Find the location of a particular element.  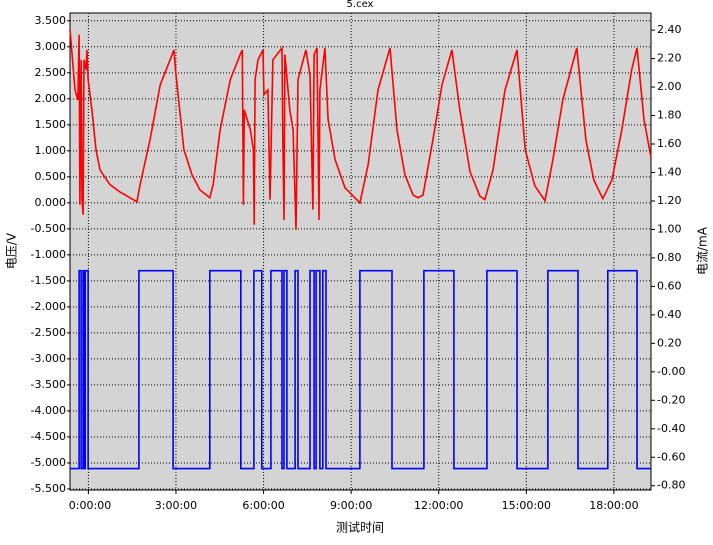

y2-tick-label: -0.80 is located at coordinates (671, 485).